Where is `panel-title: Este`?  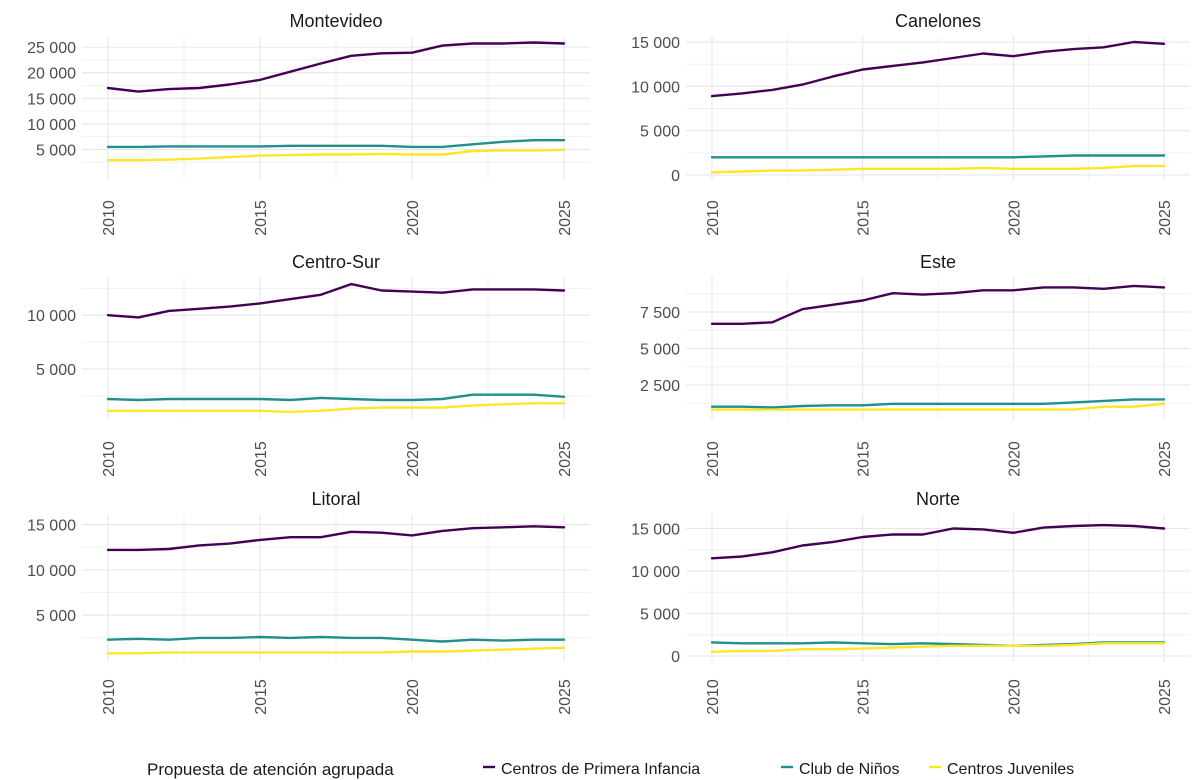
panel-title: Este is located at coordinates (938, 262).